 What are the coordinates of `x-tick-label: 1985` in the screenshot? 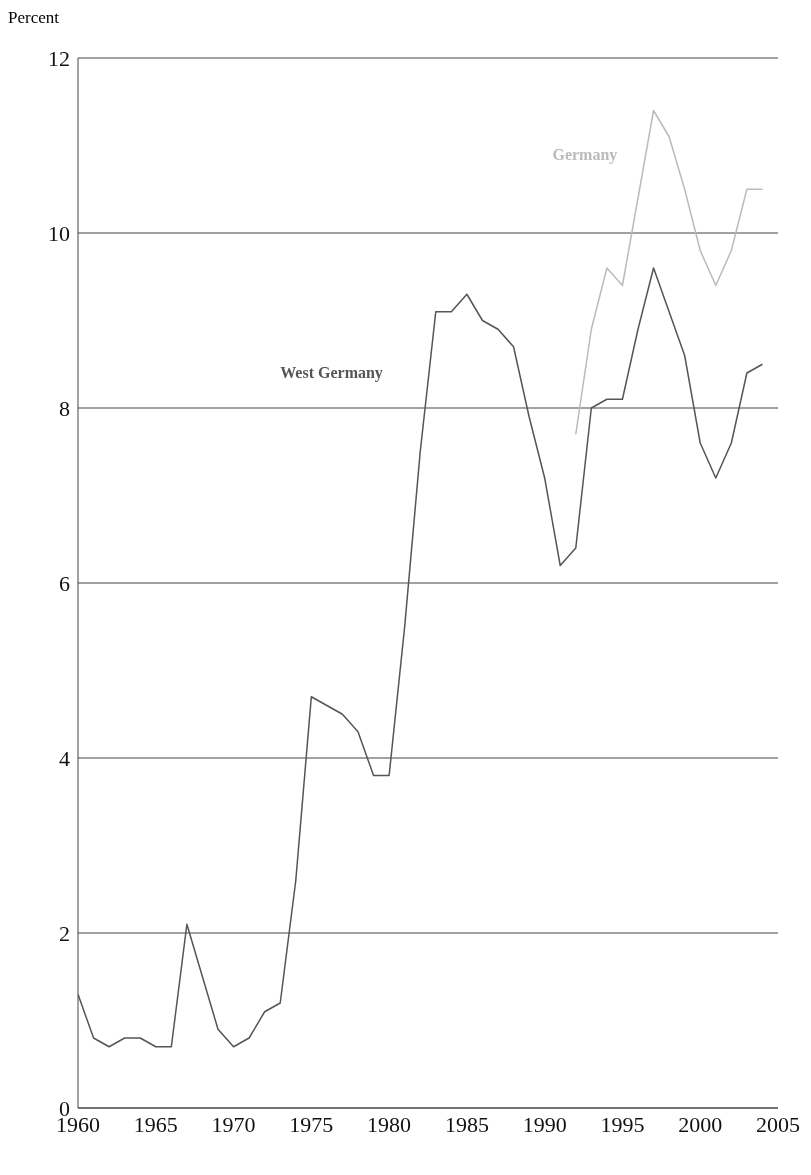 It's located at (466, 1124).